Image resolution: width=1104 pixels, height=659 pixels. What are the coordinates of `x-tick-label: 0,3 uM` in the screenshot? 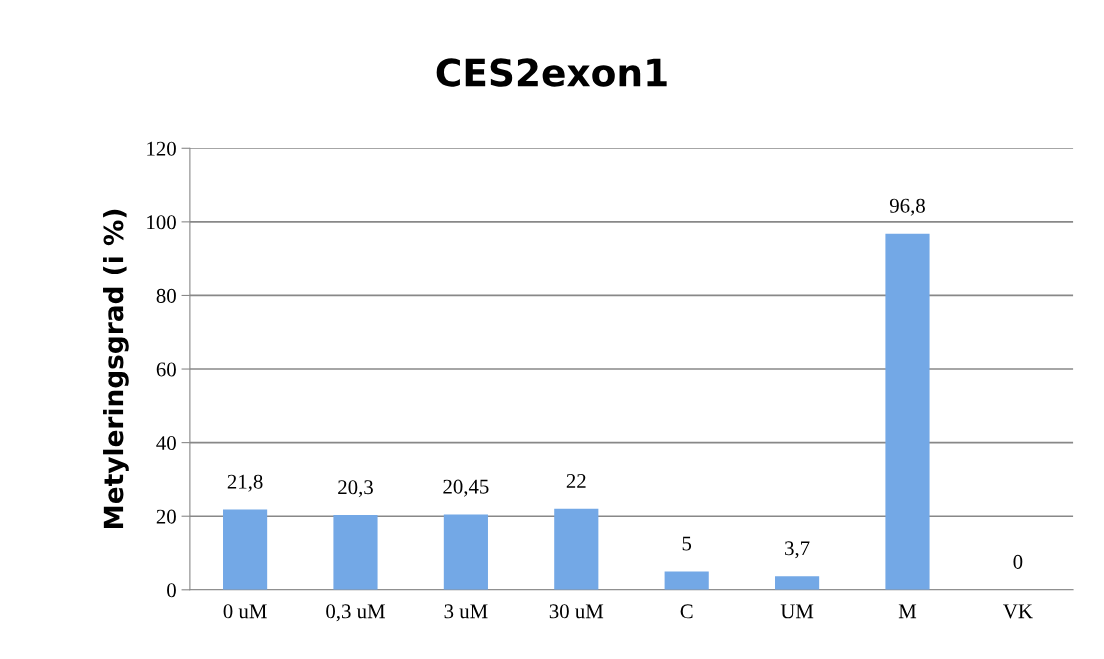 It's located at (355, 613).